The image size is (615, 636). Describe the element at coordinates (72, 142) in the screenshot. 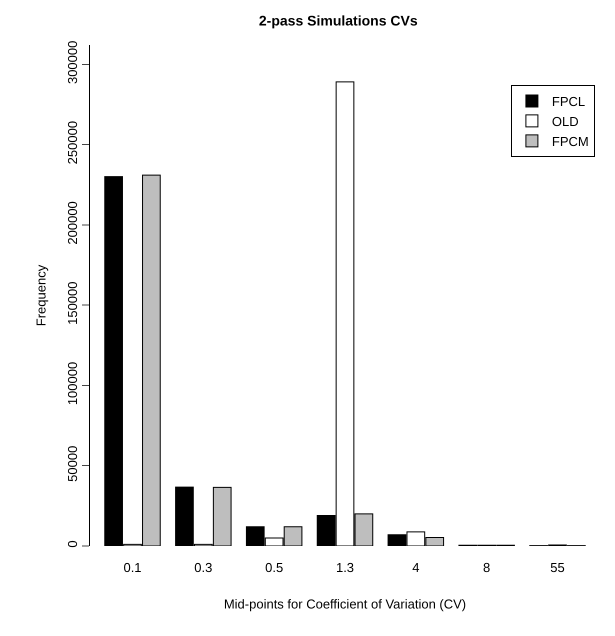

I see `y-tick-label: 250000` at that location.